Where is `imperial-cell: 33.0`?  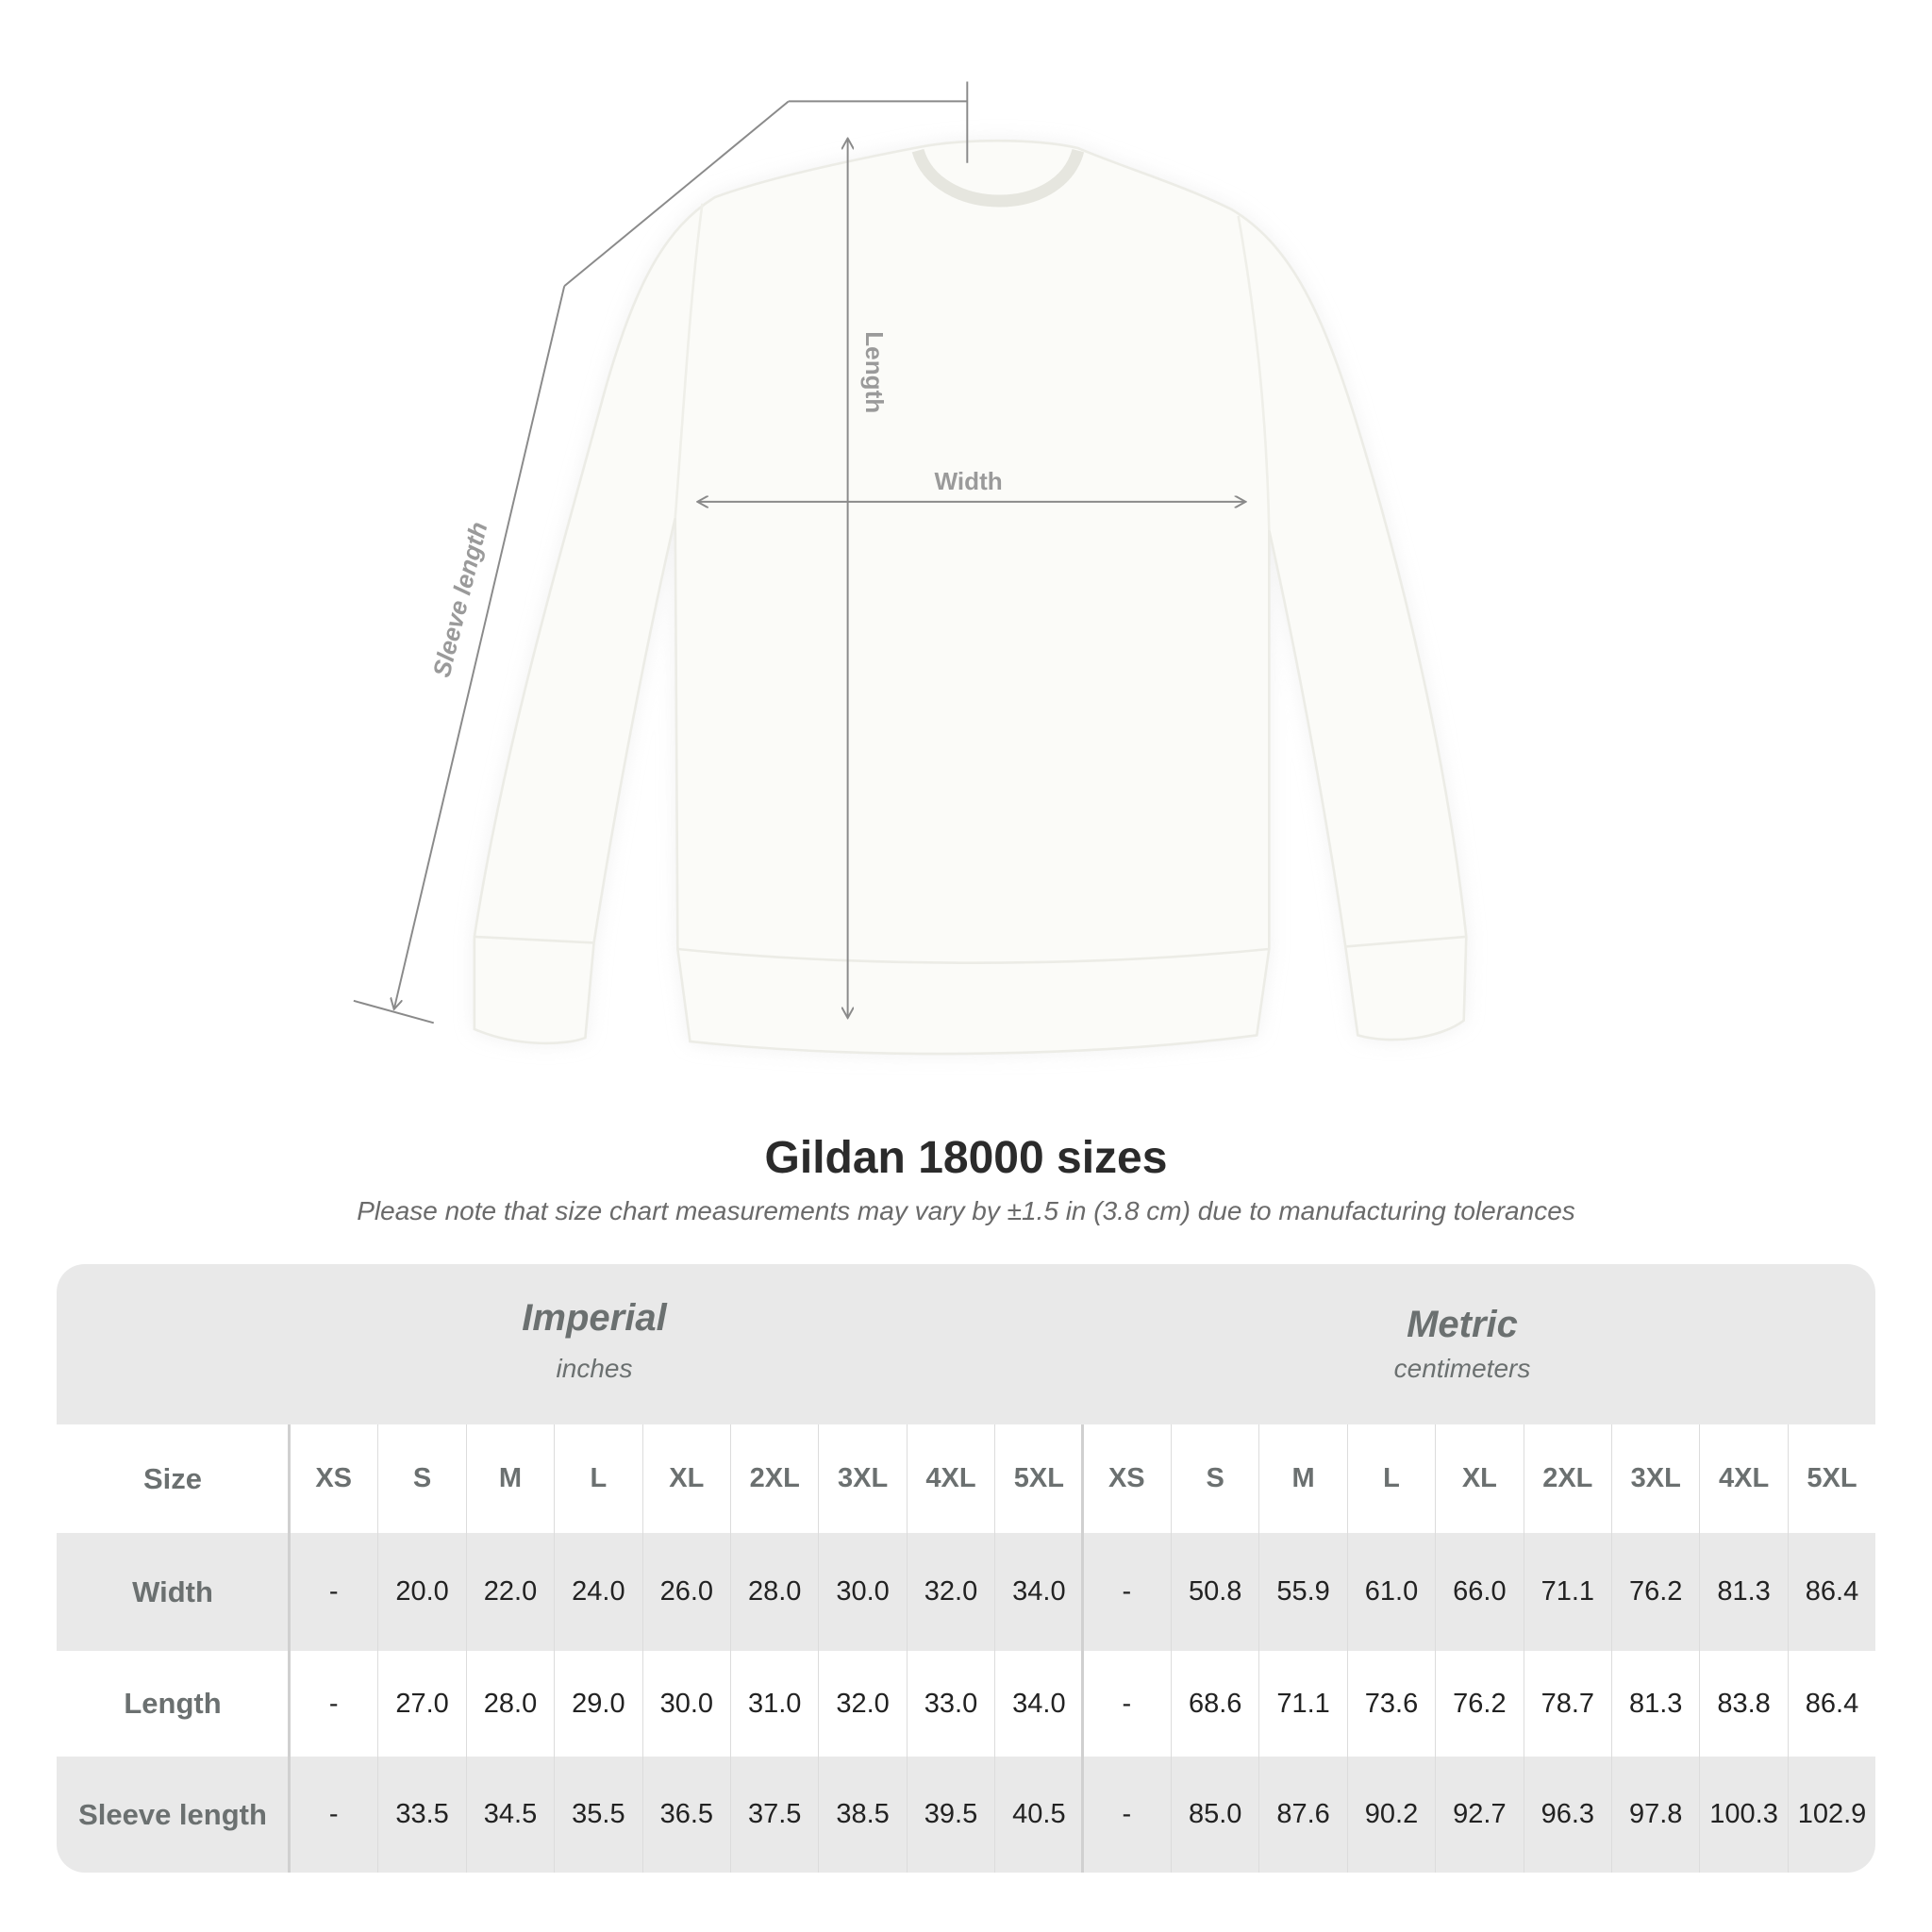
imperial-cell: 33.0 is located at coordinates (950, 1704).